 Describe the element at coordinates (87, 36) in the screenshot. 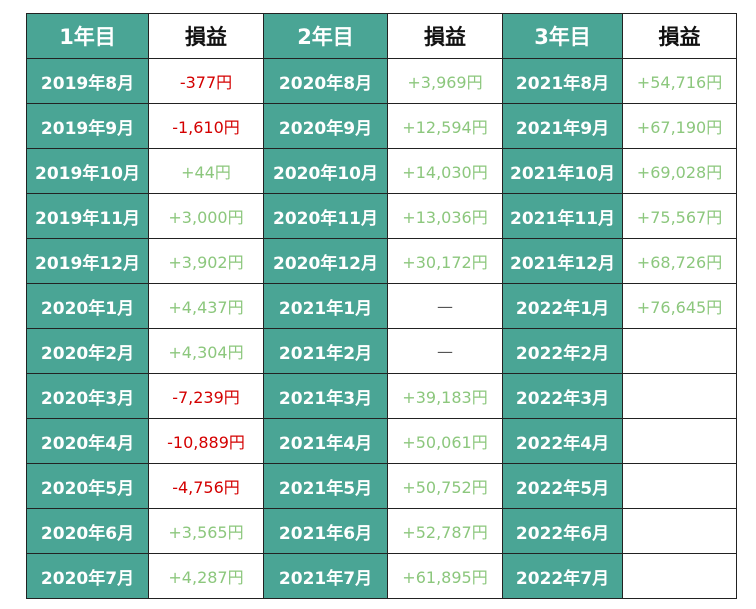

I see `year1-header: 1年目` at that location.